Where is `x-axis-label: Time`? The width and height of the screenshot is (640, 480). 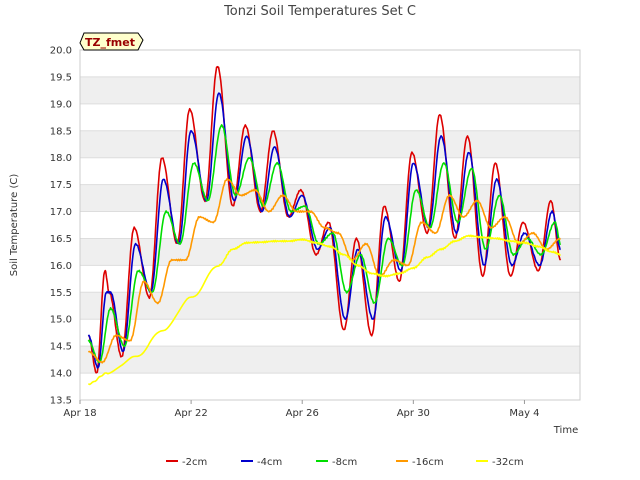 x-axis-label: Time is located at coordinates (565, 430).